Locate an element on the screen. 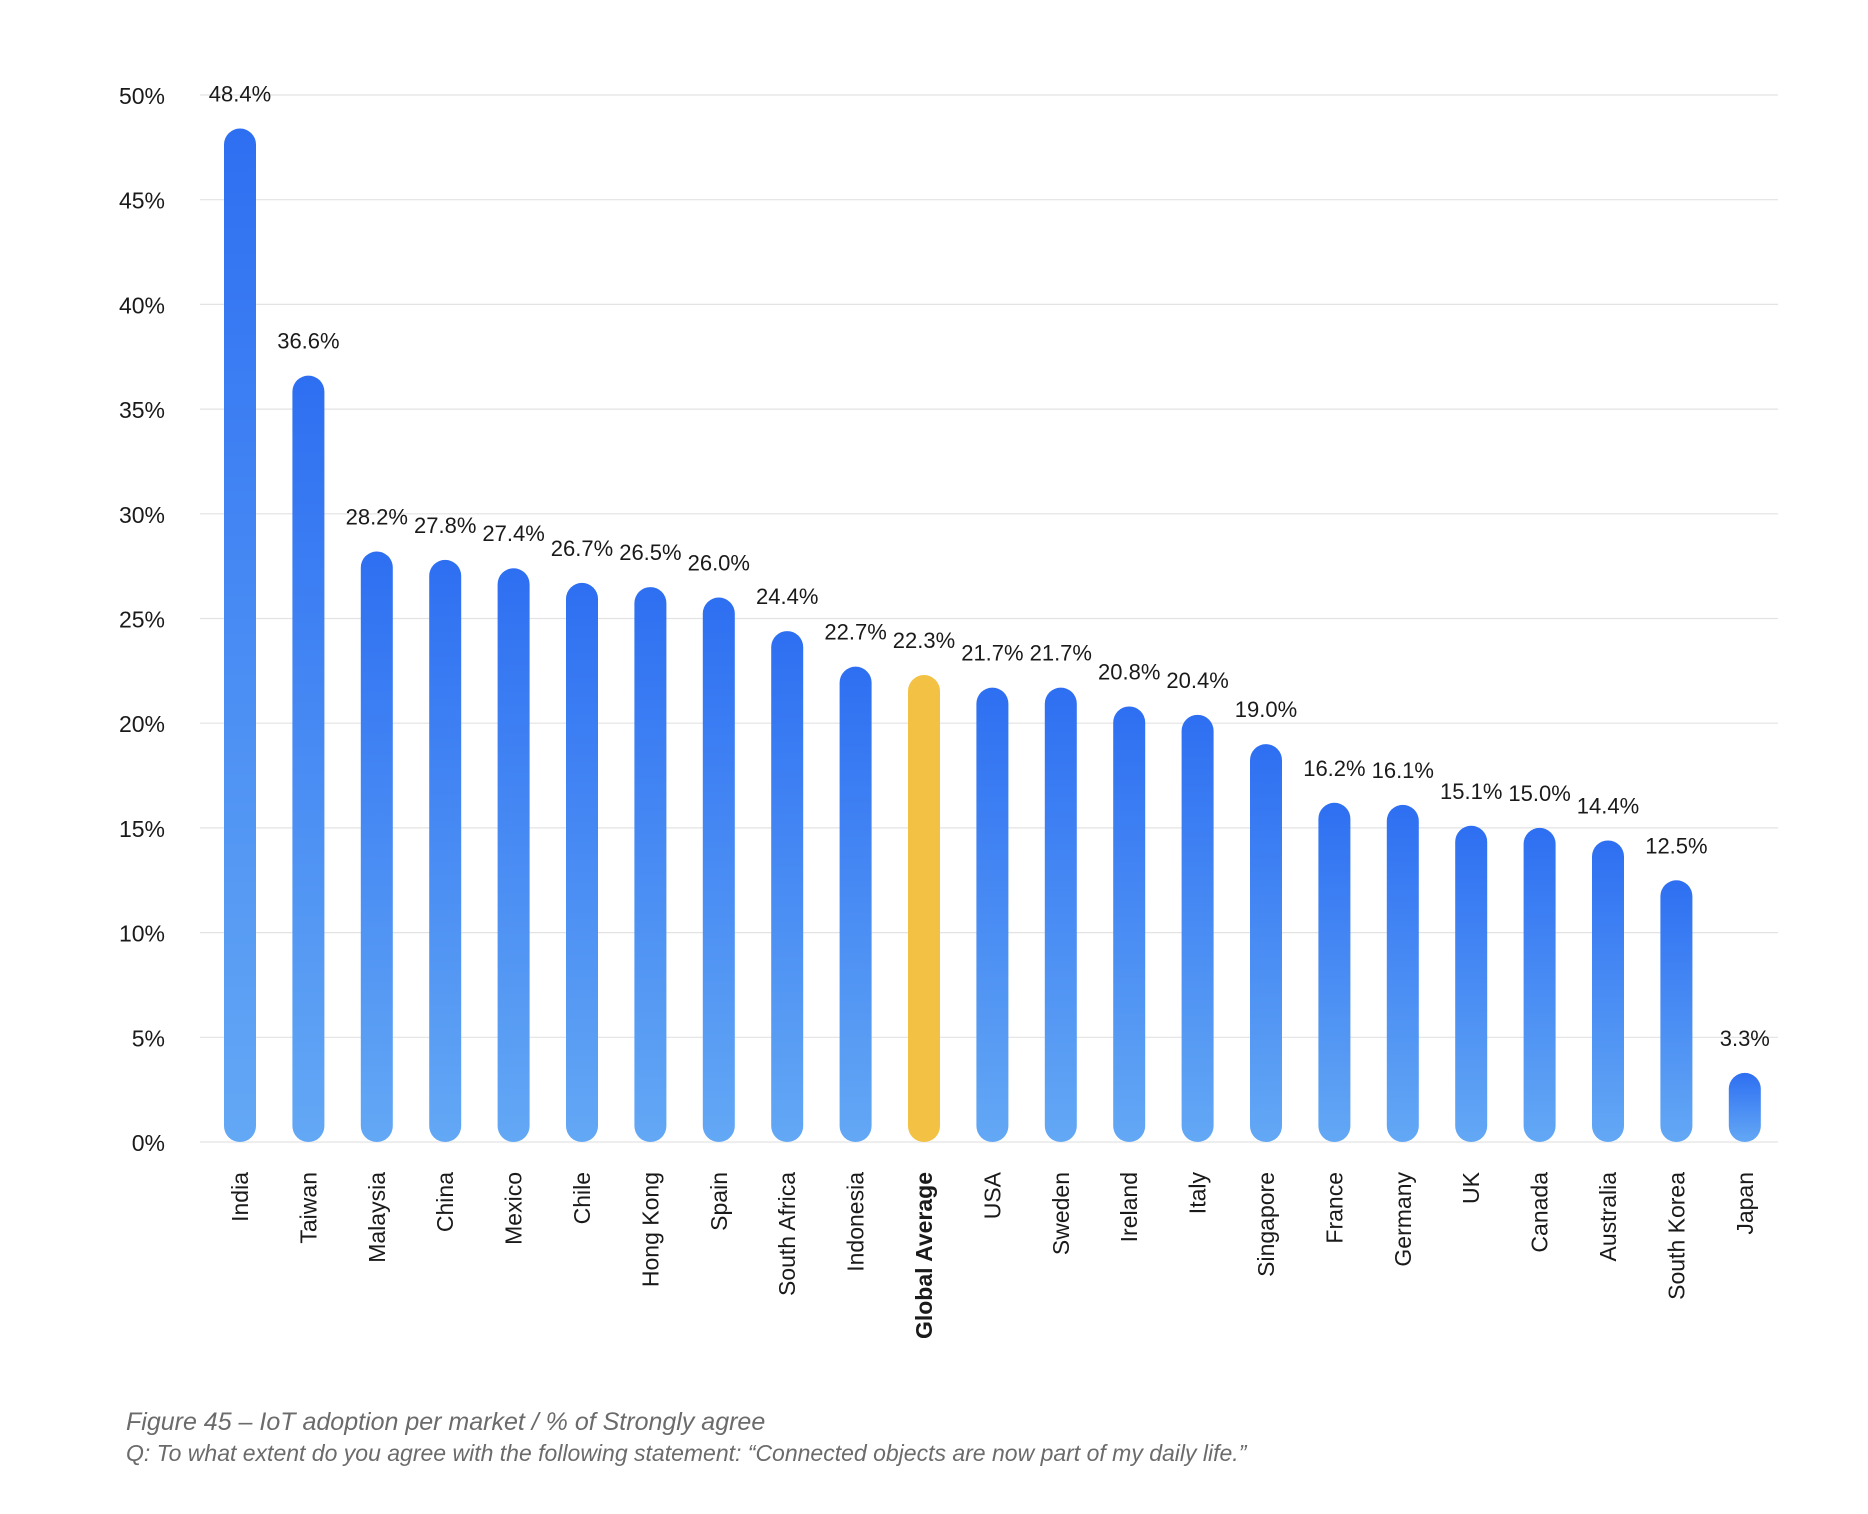  value-label: 3.3% is located at coordinates (1745, 1038).